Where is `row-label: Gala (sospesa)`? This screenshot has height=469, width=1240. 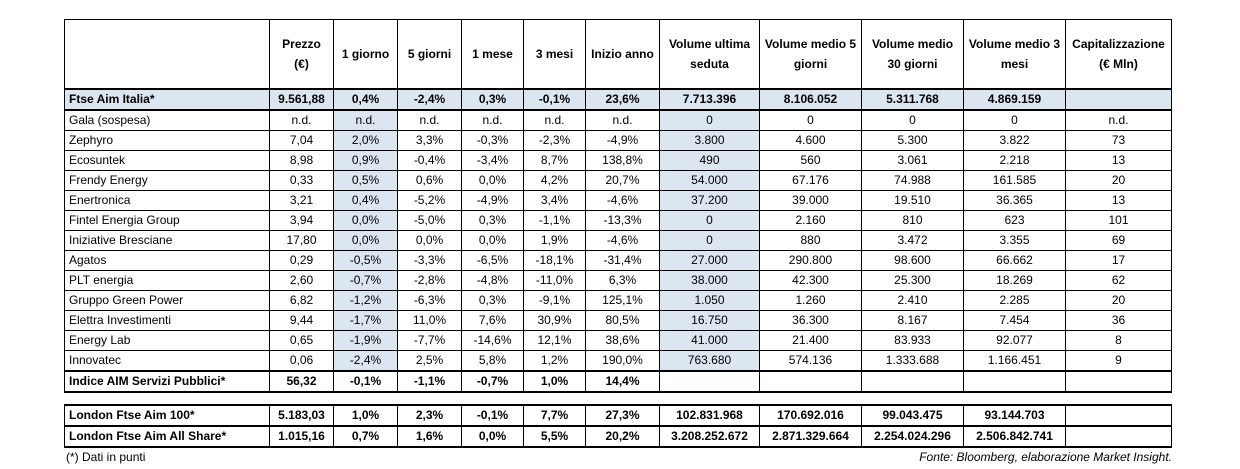
row-label: Gala (sospesa) is located at coordinates (167, 120).